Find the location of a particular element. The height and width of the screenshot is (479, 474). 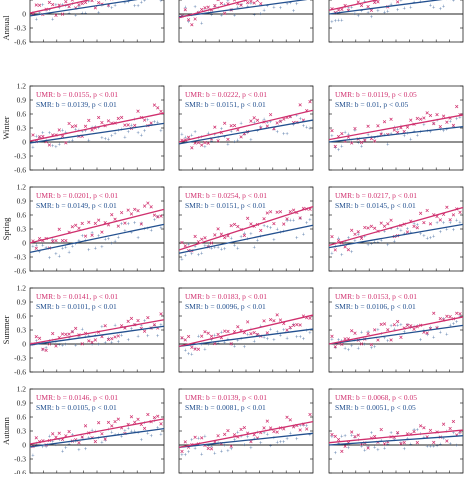

y-tick-label: -0.3 is located at coordinates (20, 459).